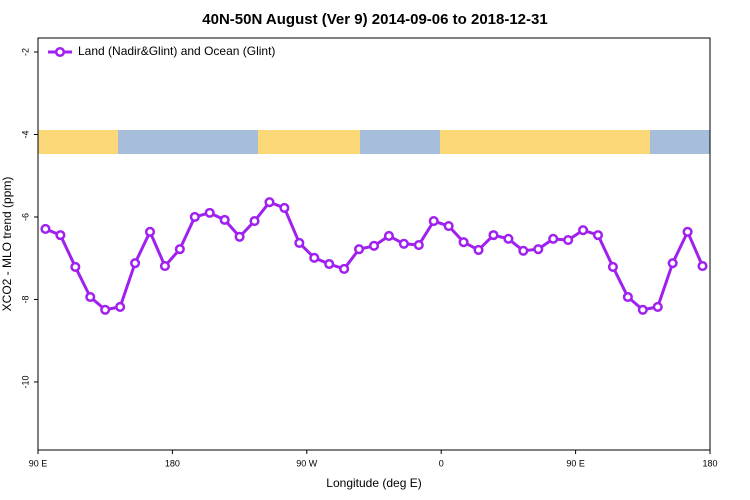 This screenshot has width=750, height=500. Describe the element at coordinates (25, 134) in the screenshot. I see `y-tick-label: -4` at that location.